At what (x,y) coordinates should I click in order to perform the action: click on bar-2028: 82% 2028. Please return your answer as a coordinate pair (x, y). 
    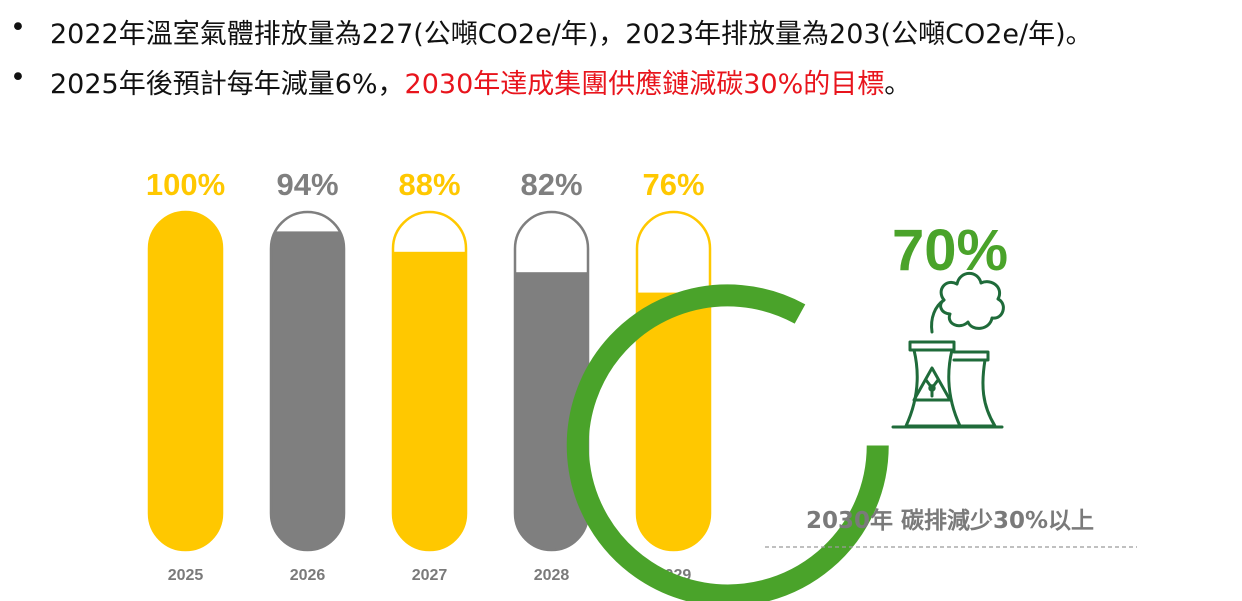
    Looking at the image, I should click on (551, 375).